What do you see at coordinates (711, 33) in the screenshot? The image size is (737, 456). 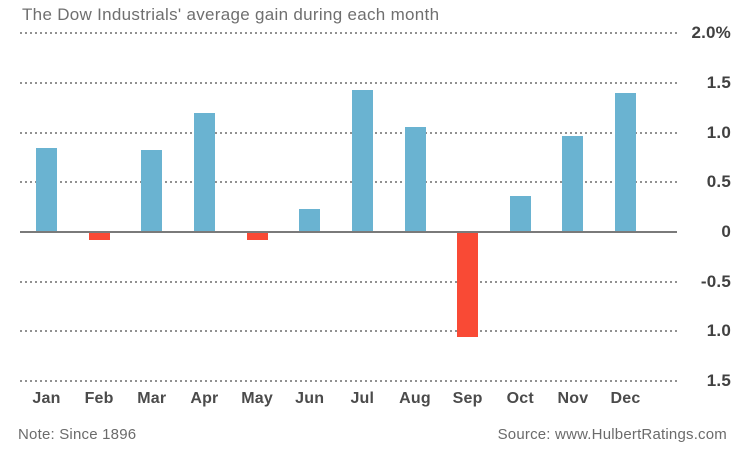 I see `y-tick-label: 2.0%` at bounding box center [711, 33].